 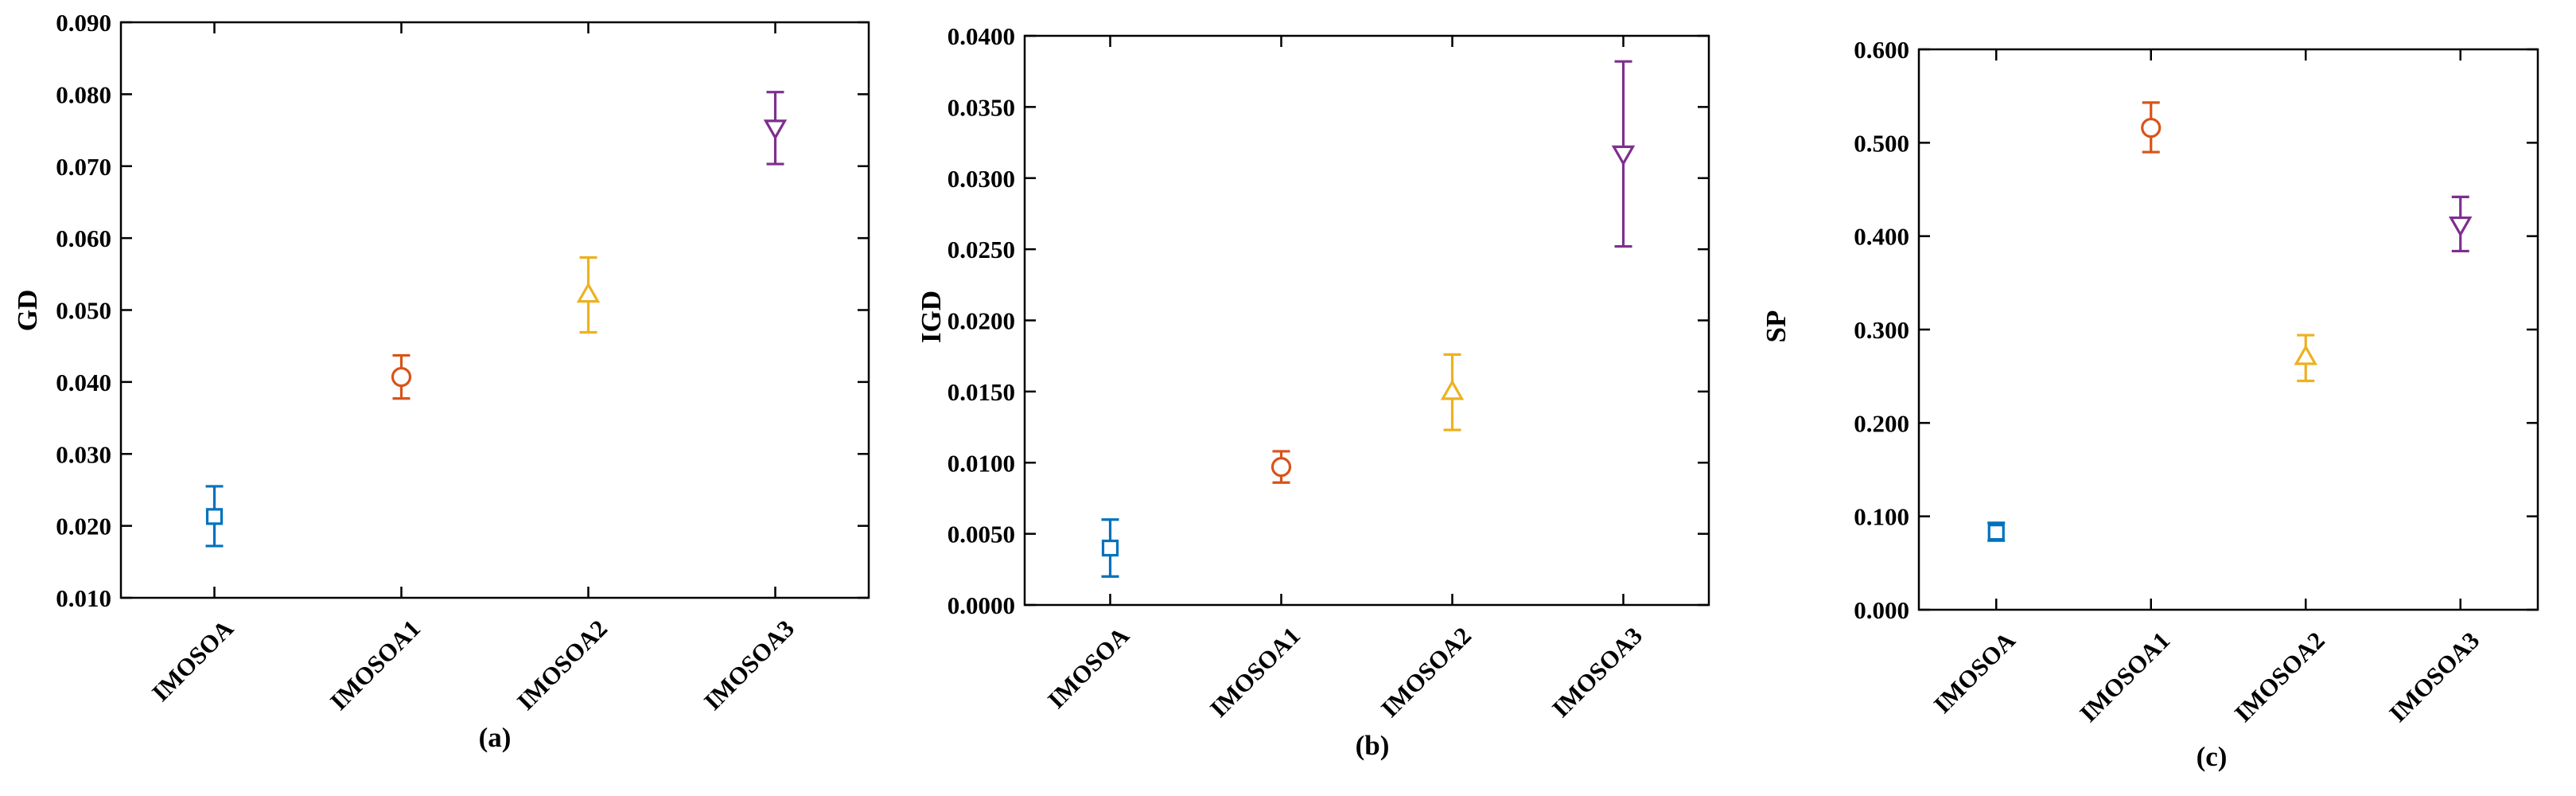 I want to click on chart-2-y-tick-label: 0.0000, so click(x=982, y=605).